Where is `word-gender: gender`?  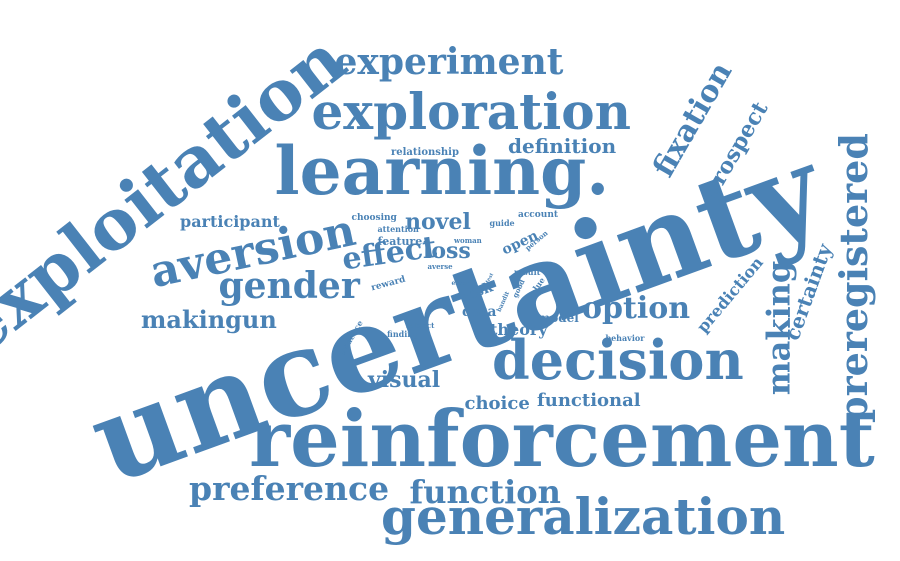 word-gender: gender is located at coordinates (289, 286).